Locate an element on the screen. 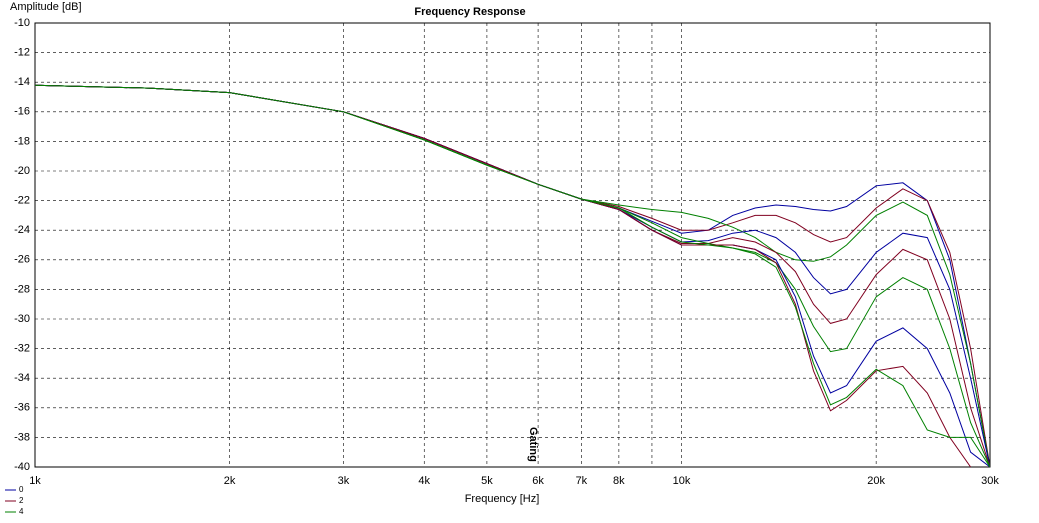 This screenshot has height=523, width=1039. x-tick-label: 20k is located at coordinates (876, 481).